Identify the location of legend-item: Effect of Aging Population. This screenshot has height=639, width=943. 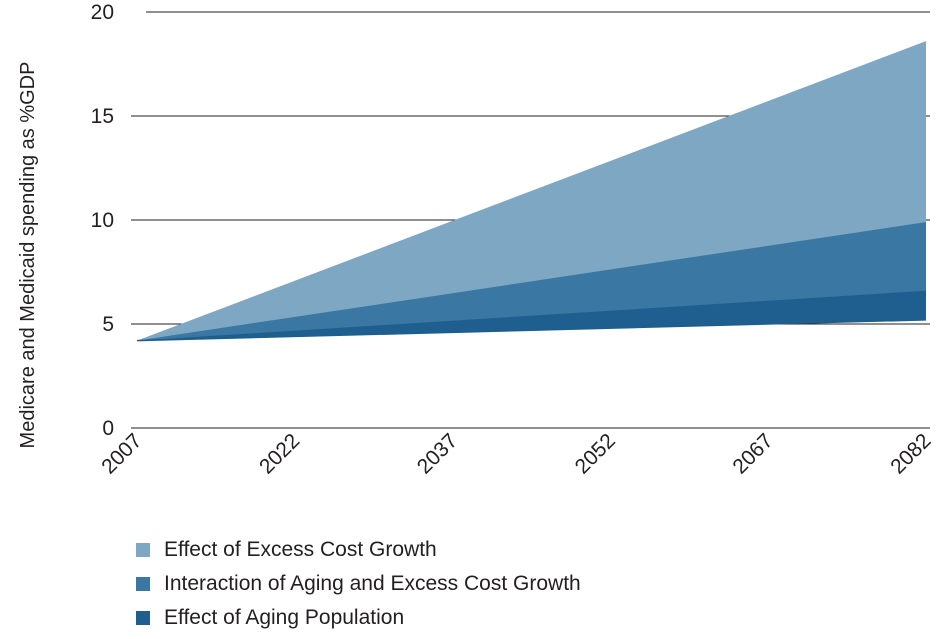
(358, 618).